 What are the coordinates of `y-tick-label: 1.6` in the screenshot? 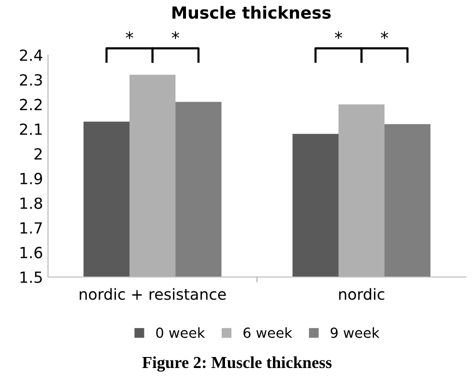 It's located at (31, 252).